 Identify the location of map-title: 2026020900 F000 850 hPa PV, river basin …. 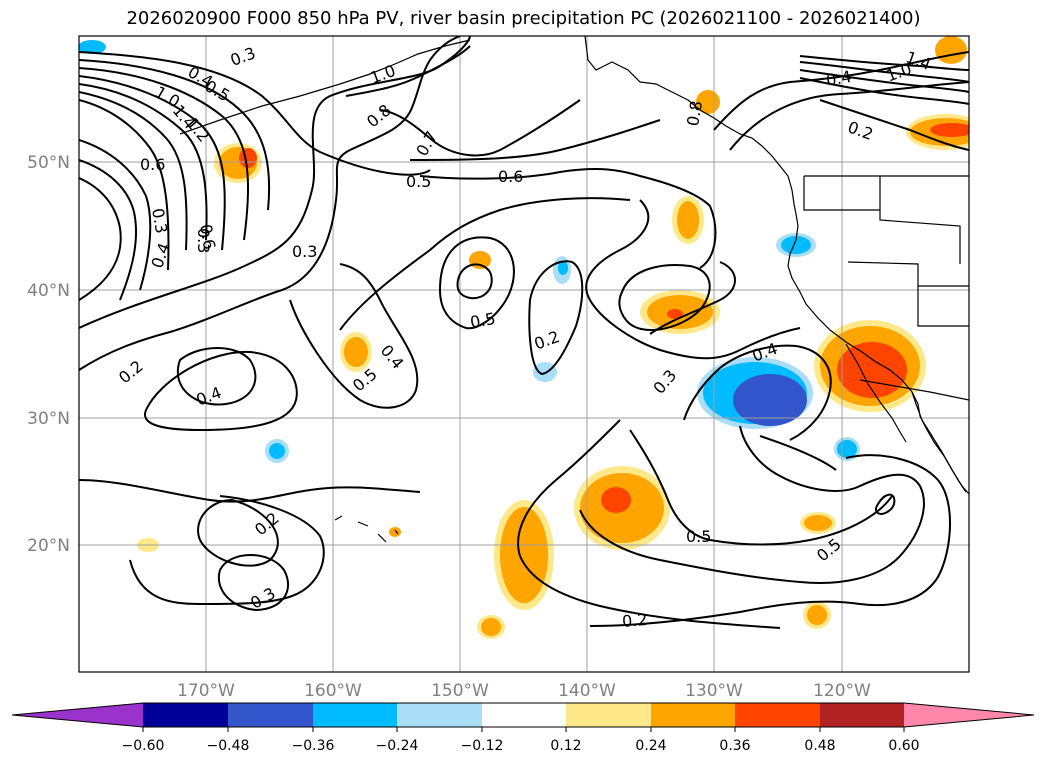
(523, 18).